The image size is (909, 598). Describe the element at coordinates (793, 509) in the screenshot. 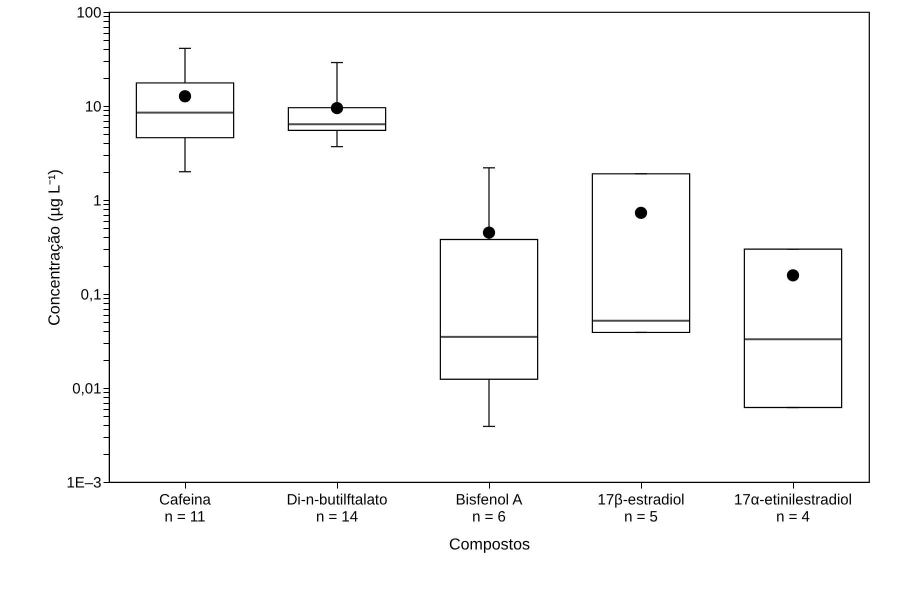

I see `x-tick-label: 17α-etinilestradiol n = 4` at that location.